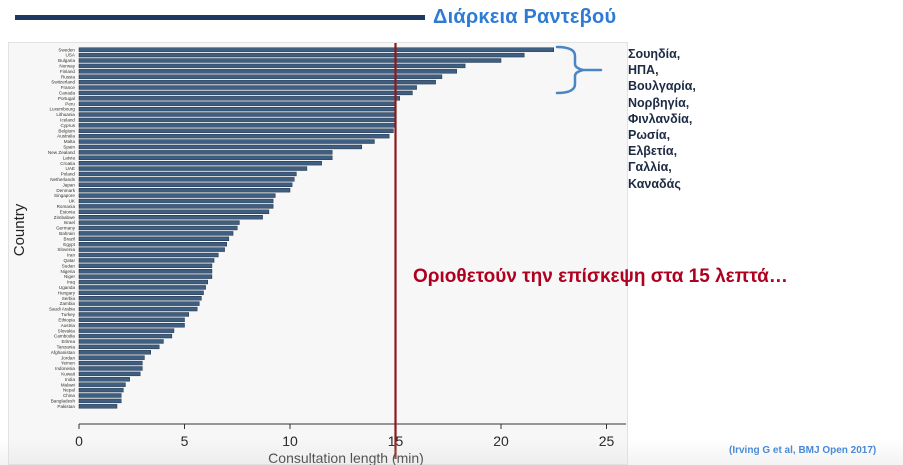  What do you see at coordinates (68, 341) in the screenshot?
I see `country-tick-label: Eritrea` at bounding box center [68, 341].